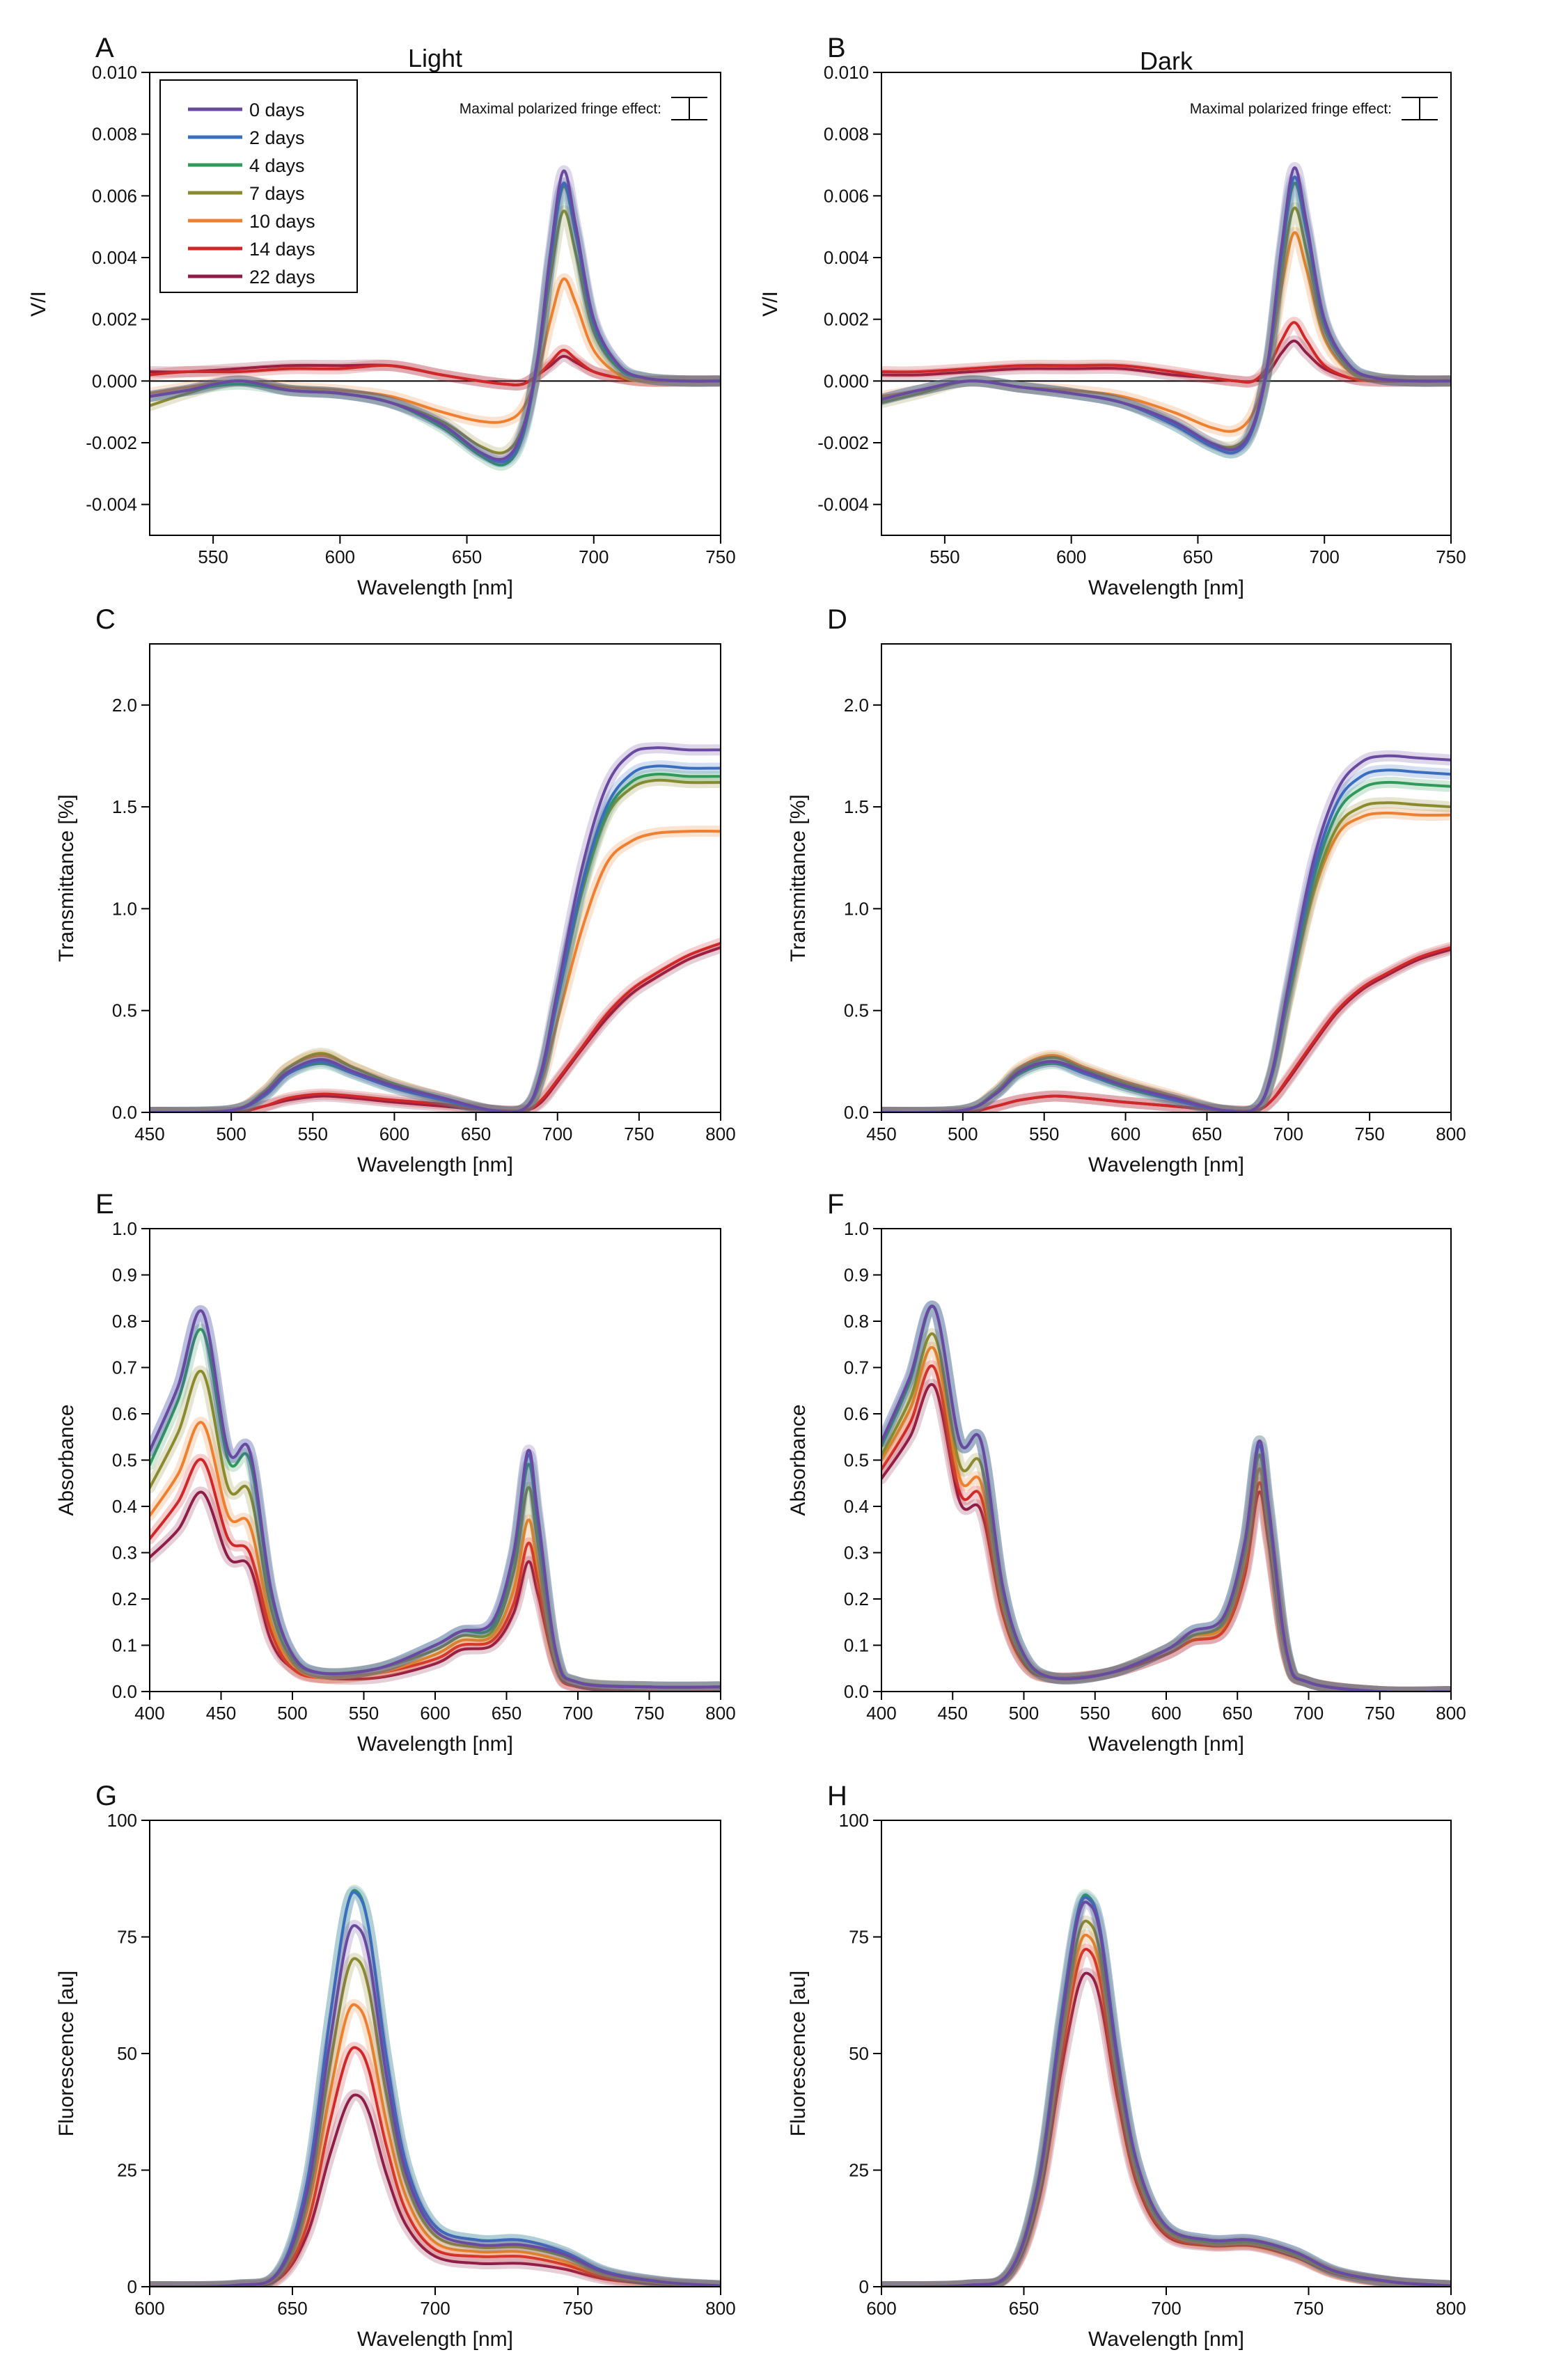  What do you see at coordinates (115, 380) in the screenshot?
I see `y-tick-label: 0.000` at bounding box center [115, 380].